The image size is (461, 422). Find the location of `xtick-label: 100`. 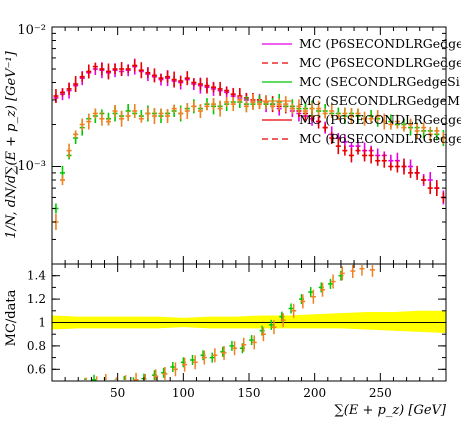

xtick-label: 100 is located at coordinates (183, 393).